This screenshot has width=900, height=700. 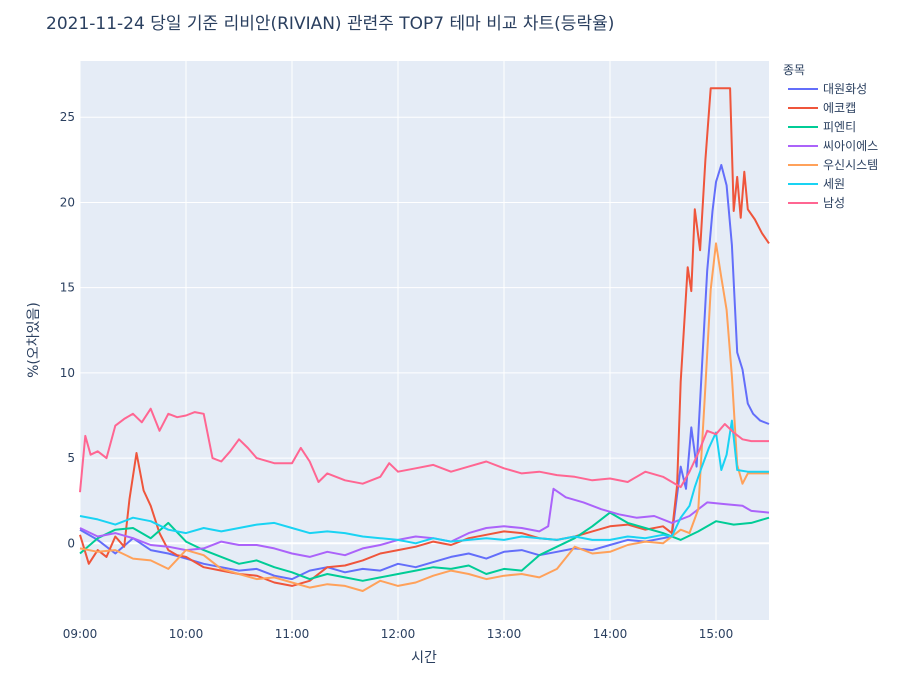 I want to click on legend-item: 우신시스템, so click(x=833, y=165).